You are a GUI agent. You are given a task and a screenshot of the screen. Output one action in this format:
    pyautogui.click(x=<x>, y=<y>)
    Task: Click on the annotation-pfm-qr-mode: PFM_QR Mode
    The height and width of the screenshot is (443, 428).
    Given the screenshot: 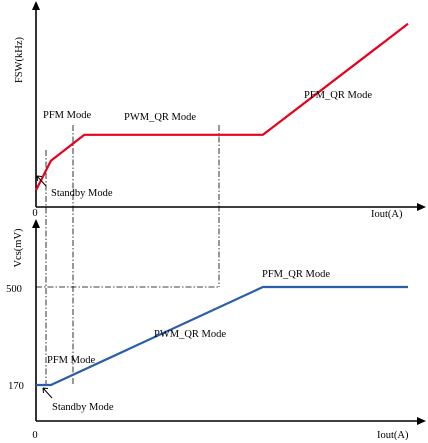 What is the action you would take?
    pyautogui.click(x=338, y=95)
    